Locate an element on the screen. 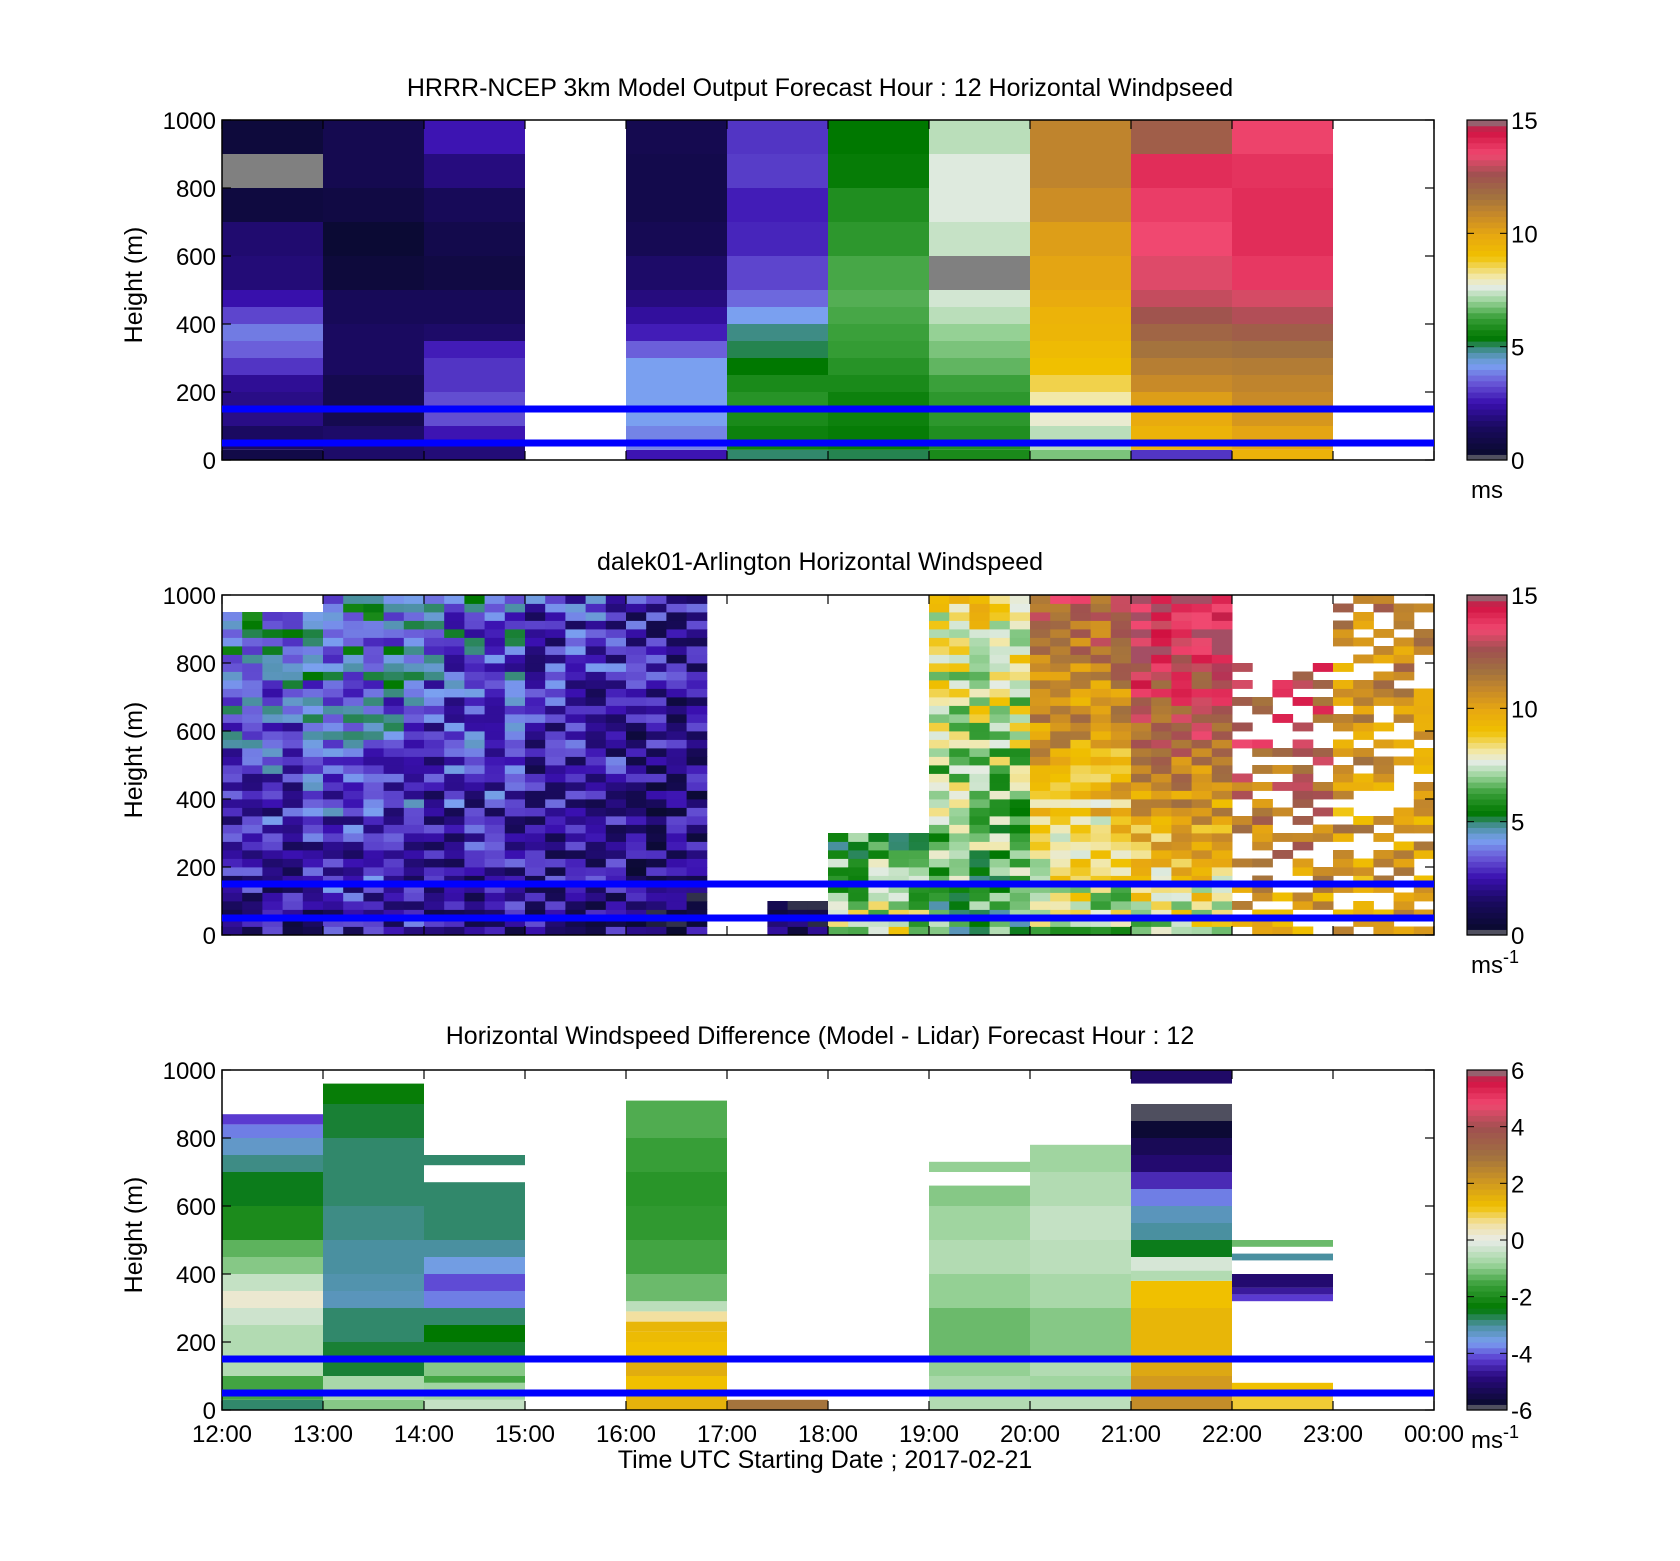 The image size is (1680, 1561). colorbar-tick-label: 5 is located at coordinates (1517, 823).